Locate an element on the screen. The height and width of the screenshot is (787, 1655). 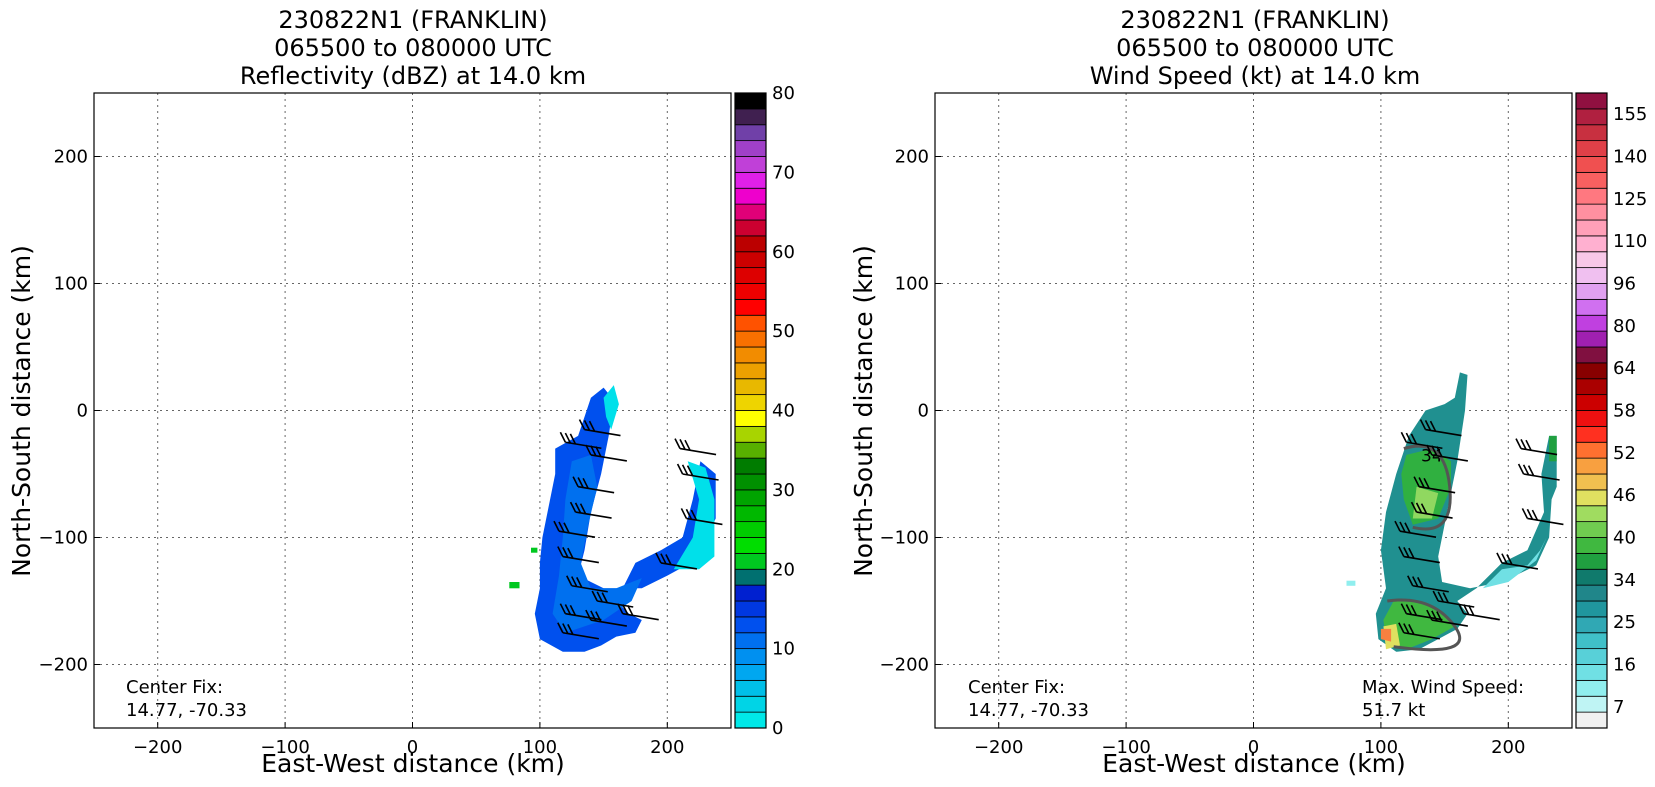
reflectivity-colorbar-tick-label: 10 is located at coordinates (783, 649).